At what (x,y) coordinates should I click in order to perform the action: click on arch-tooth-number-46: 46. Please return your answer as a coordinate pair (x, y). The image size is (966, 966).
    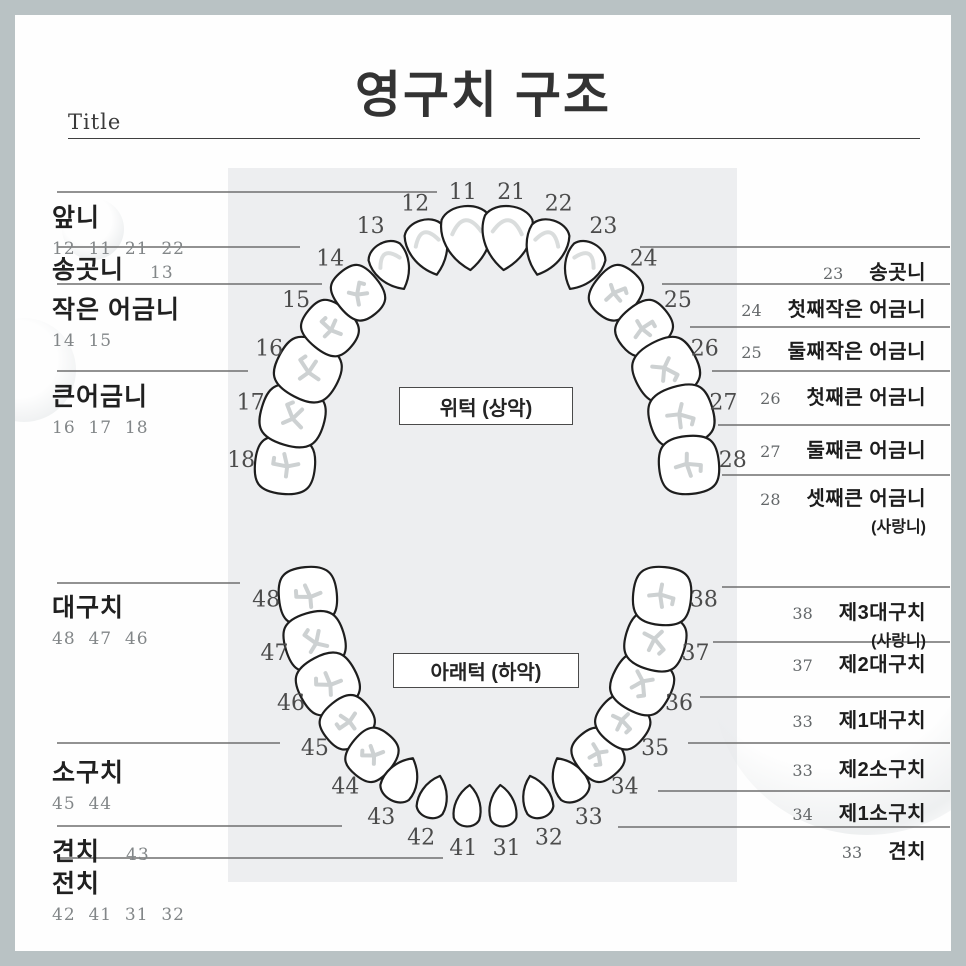
    Looking at the image, I should click on (291, 703).